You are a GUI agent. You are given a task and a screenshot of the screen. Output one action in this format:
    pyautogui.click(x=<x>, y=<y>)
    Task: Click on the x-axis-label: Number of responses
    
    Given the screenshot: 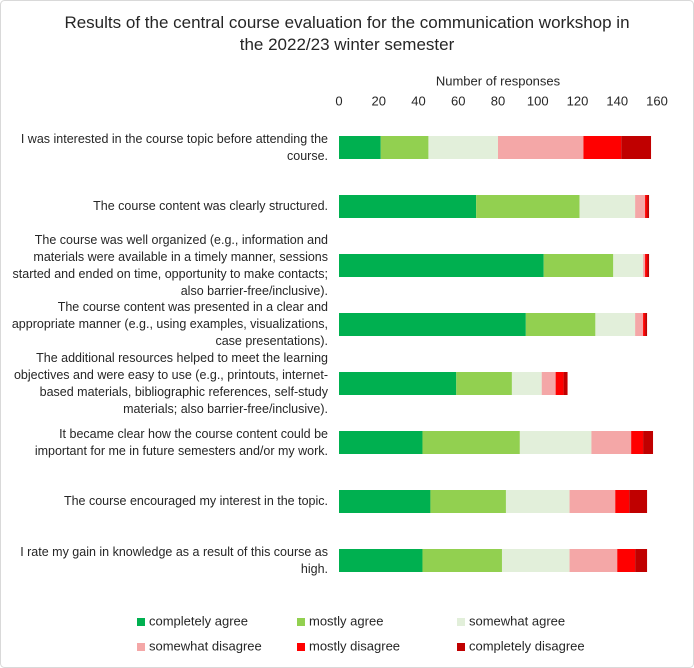 What is the action you would take?
    pyautogui.click(x=498, y=80)
    